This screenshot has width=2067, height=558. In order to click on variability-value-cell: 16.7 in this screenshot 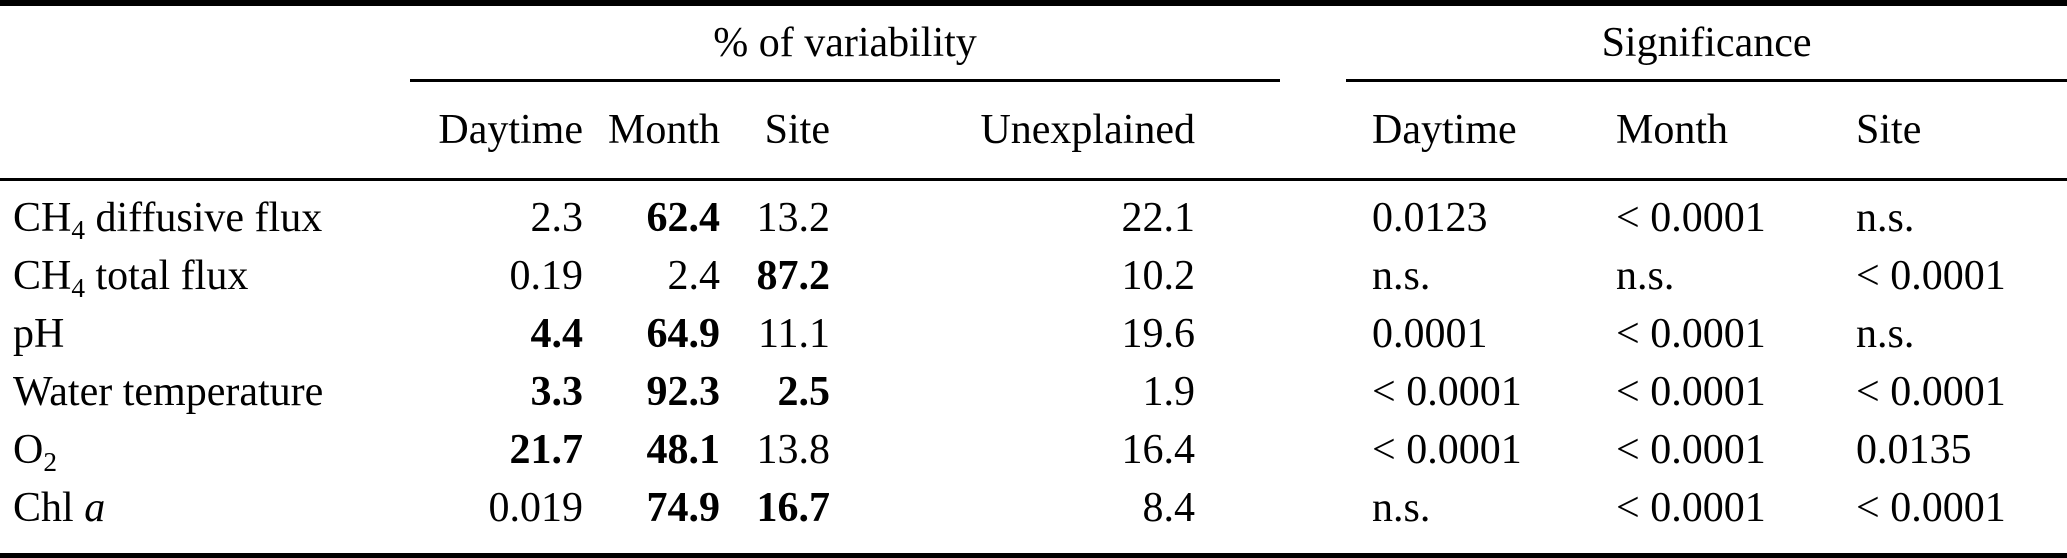, I will do `click(793, 508)`.